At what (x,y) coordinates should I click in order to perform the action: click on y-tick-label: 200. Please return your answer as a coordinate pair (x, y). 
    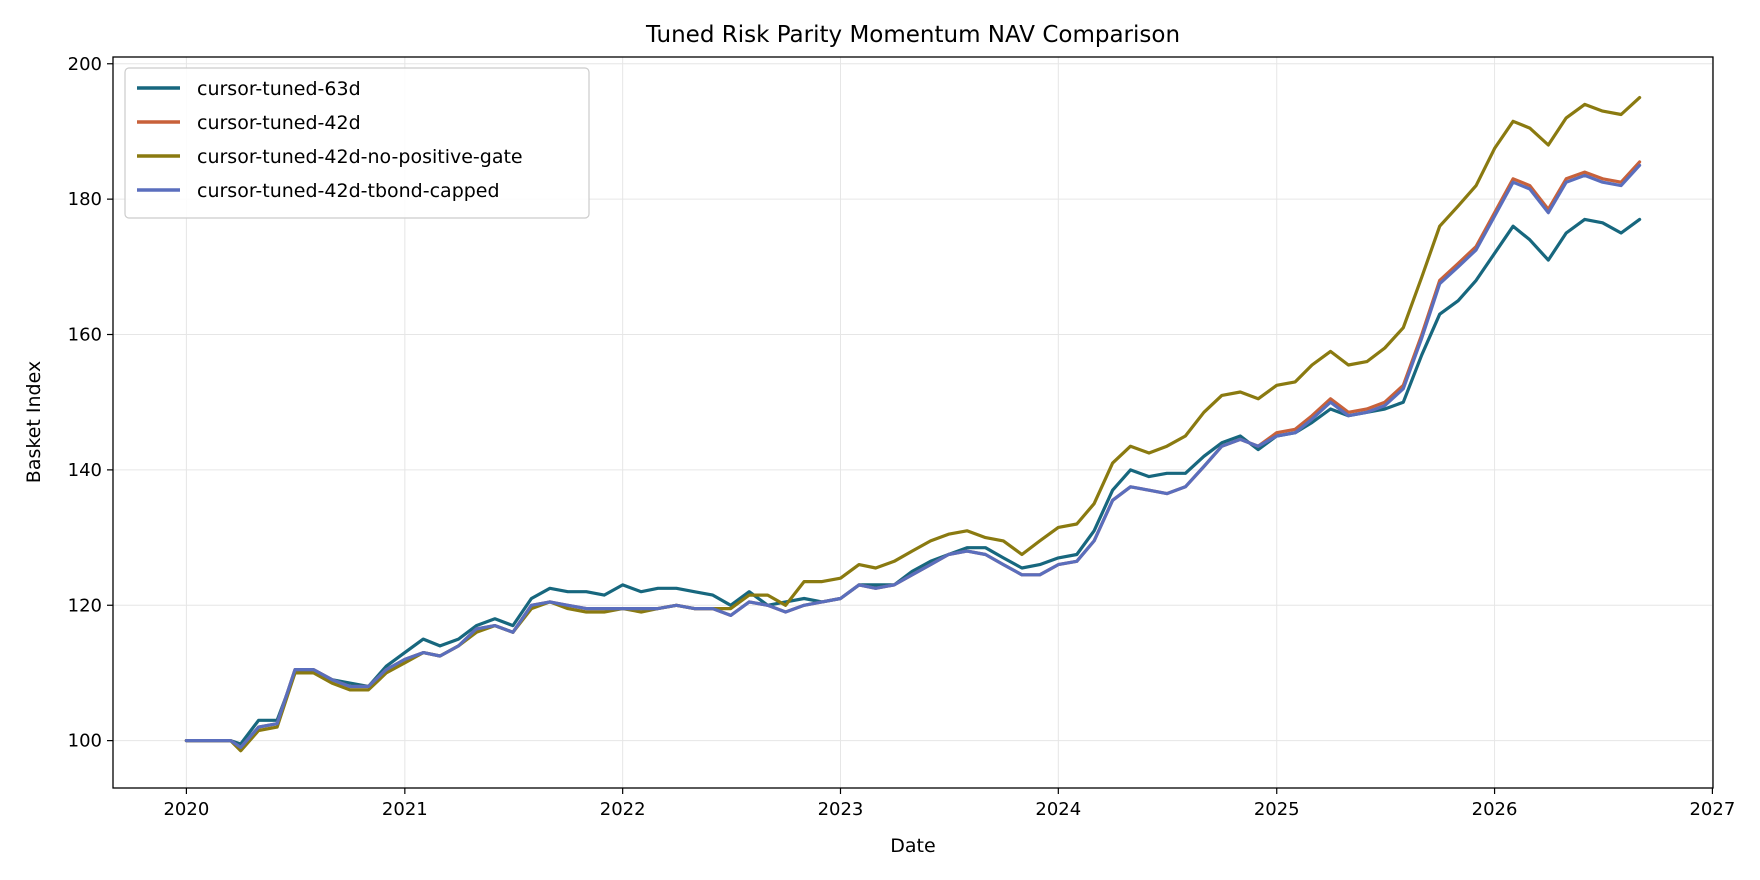
    Looking at the image, I should click on (85, 64).